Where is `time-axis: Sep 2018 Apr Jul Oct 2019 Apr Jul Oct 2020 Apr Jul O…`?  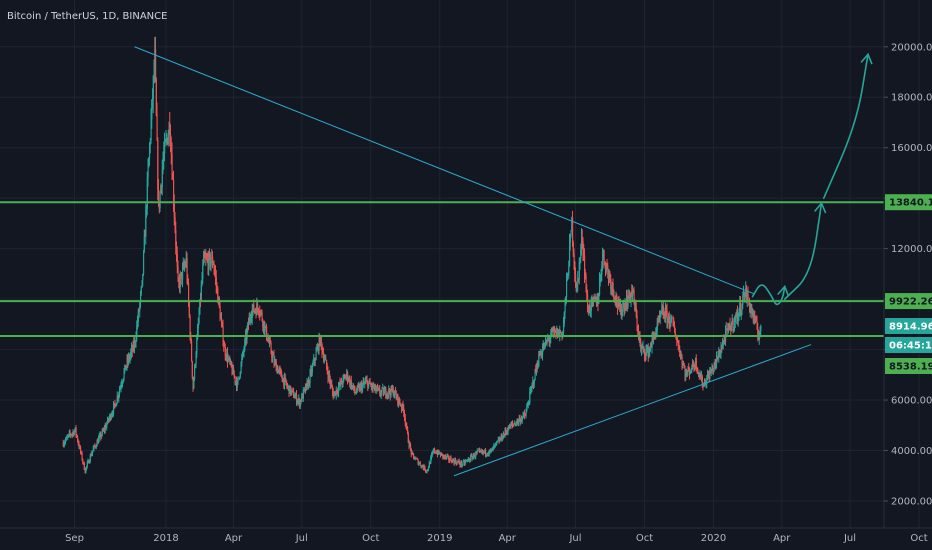
time-axis: Sep 2018 Apr Jul Oct 2019 Apr Jul Oct 2020 Apr Jul O… is located at coordinates (496, 538).